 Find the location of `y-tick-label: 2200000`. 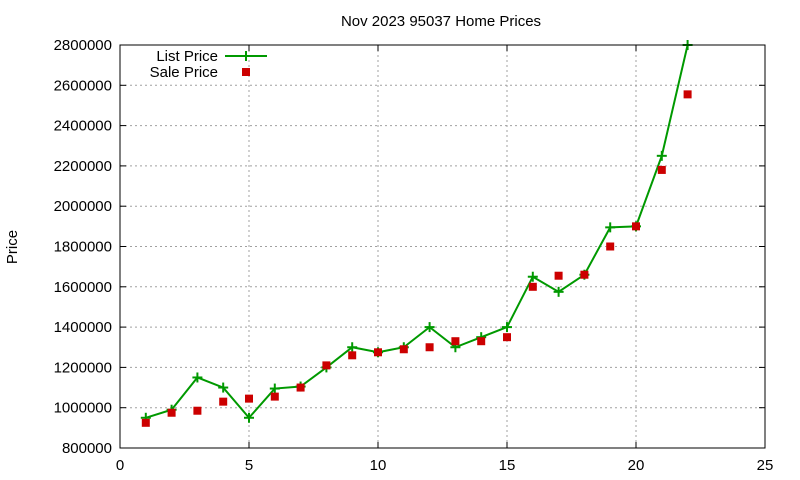

y-tick-label: 2200000 is located at coordinates (83, 166).